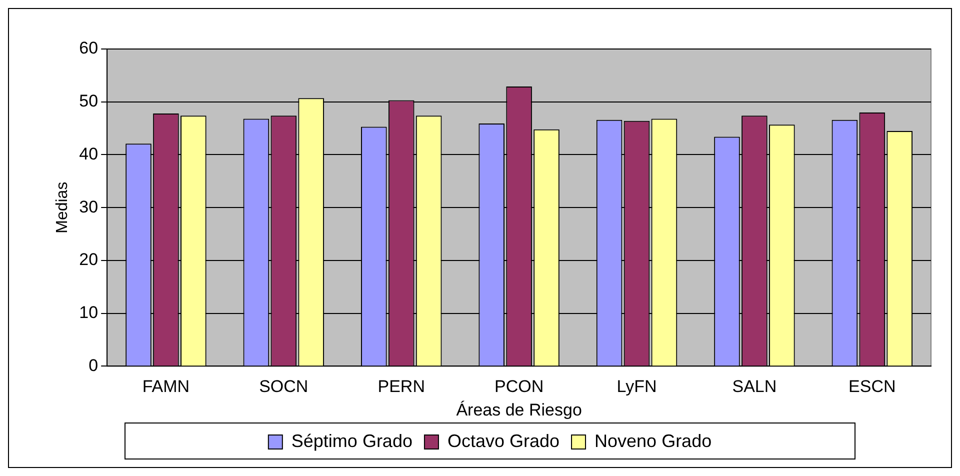 The image size is (960, 476). Describe the element at coordinates (93, 365) in the screenshot. I see `y-tick-label: 0` at that location.